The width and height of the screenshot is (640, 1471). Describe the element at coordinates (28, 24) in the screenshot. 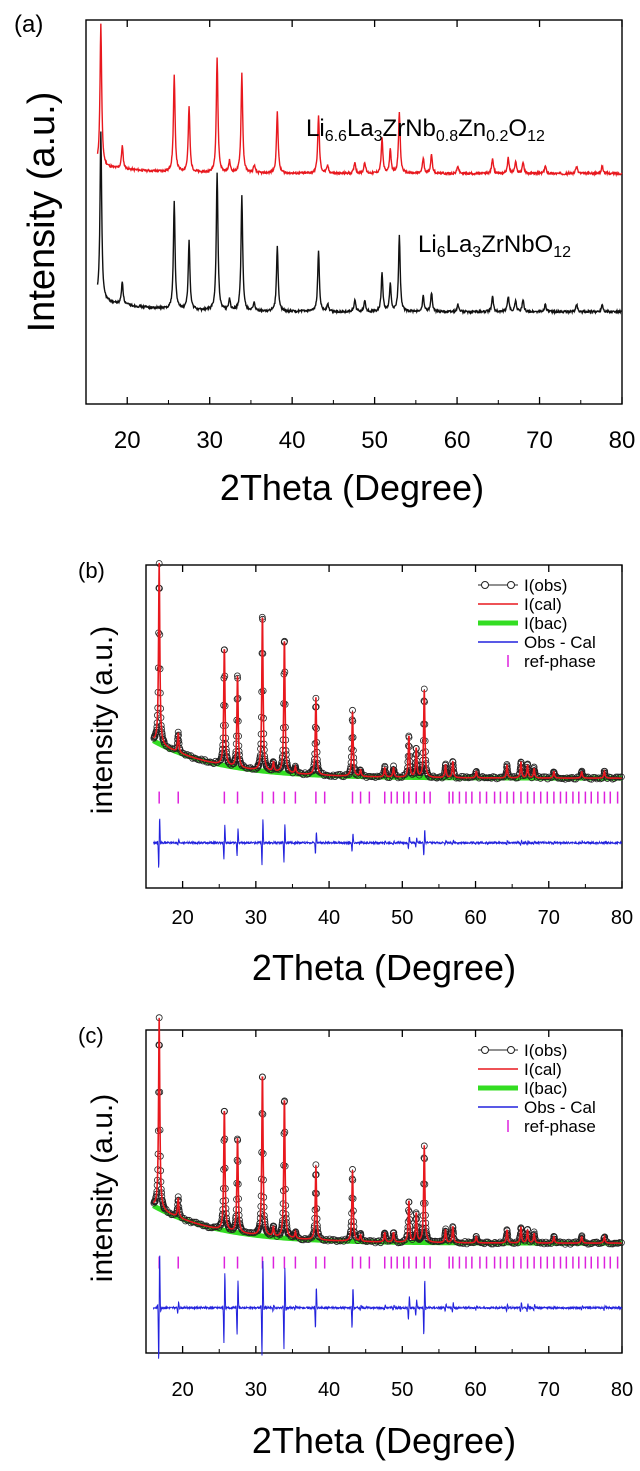

I see `panel-a-label: (a)` at that location.